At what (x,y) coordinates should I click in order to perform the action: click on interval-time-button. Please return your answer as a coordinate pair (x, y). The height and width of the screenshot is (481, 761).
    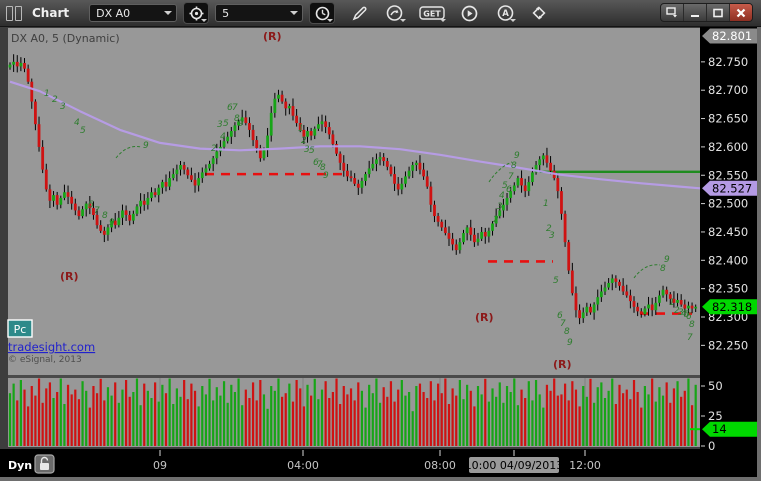
    Looking at the image, I should click on (322, 13).